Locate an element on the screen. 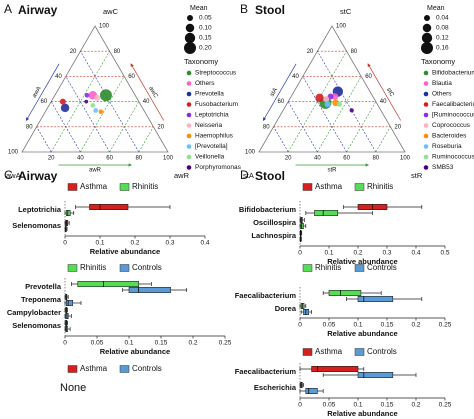 The height and width of the screenshot is (419, 474). x-tick-label: 0.05 is located at coordinates (329, 405).